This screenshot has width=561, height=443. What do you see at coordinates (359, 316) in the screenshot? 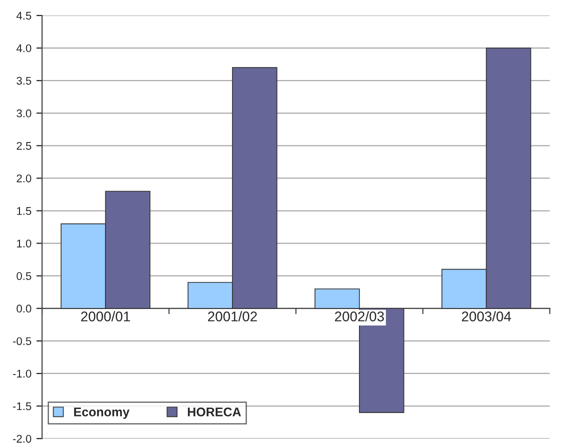
I see `x-tick-label: 2002/03` at bounding box center [359, 316].